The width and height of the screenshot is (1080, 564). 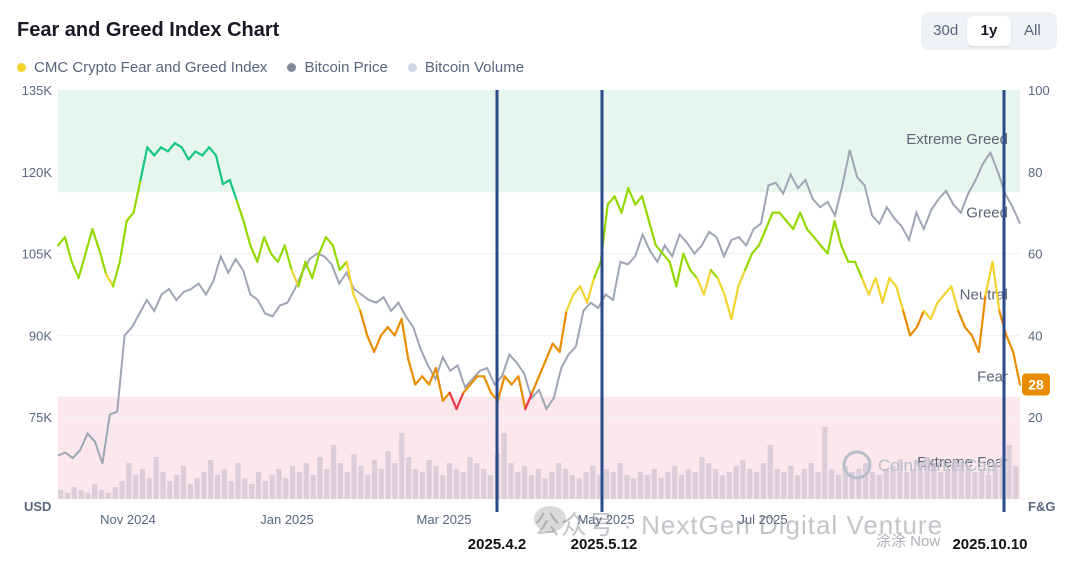 What do you see at coordinates (1035, 417) in the screenshot?
I see `y-right-tick-label: 20` at bounding box center [1035, 417].